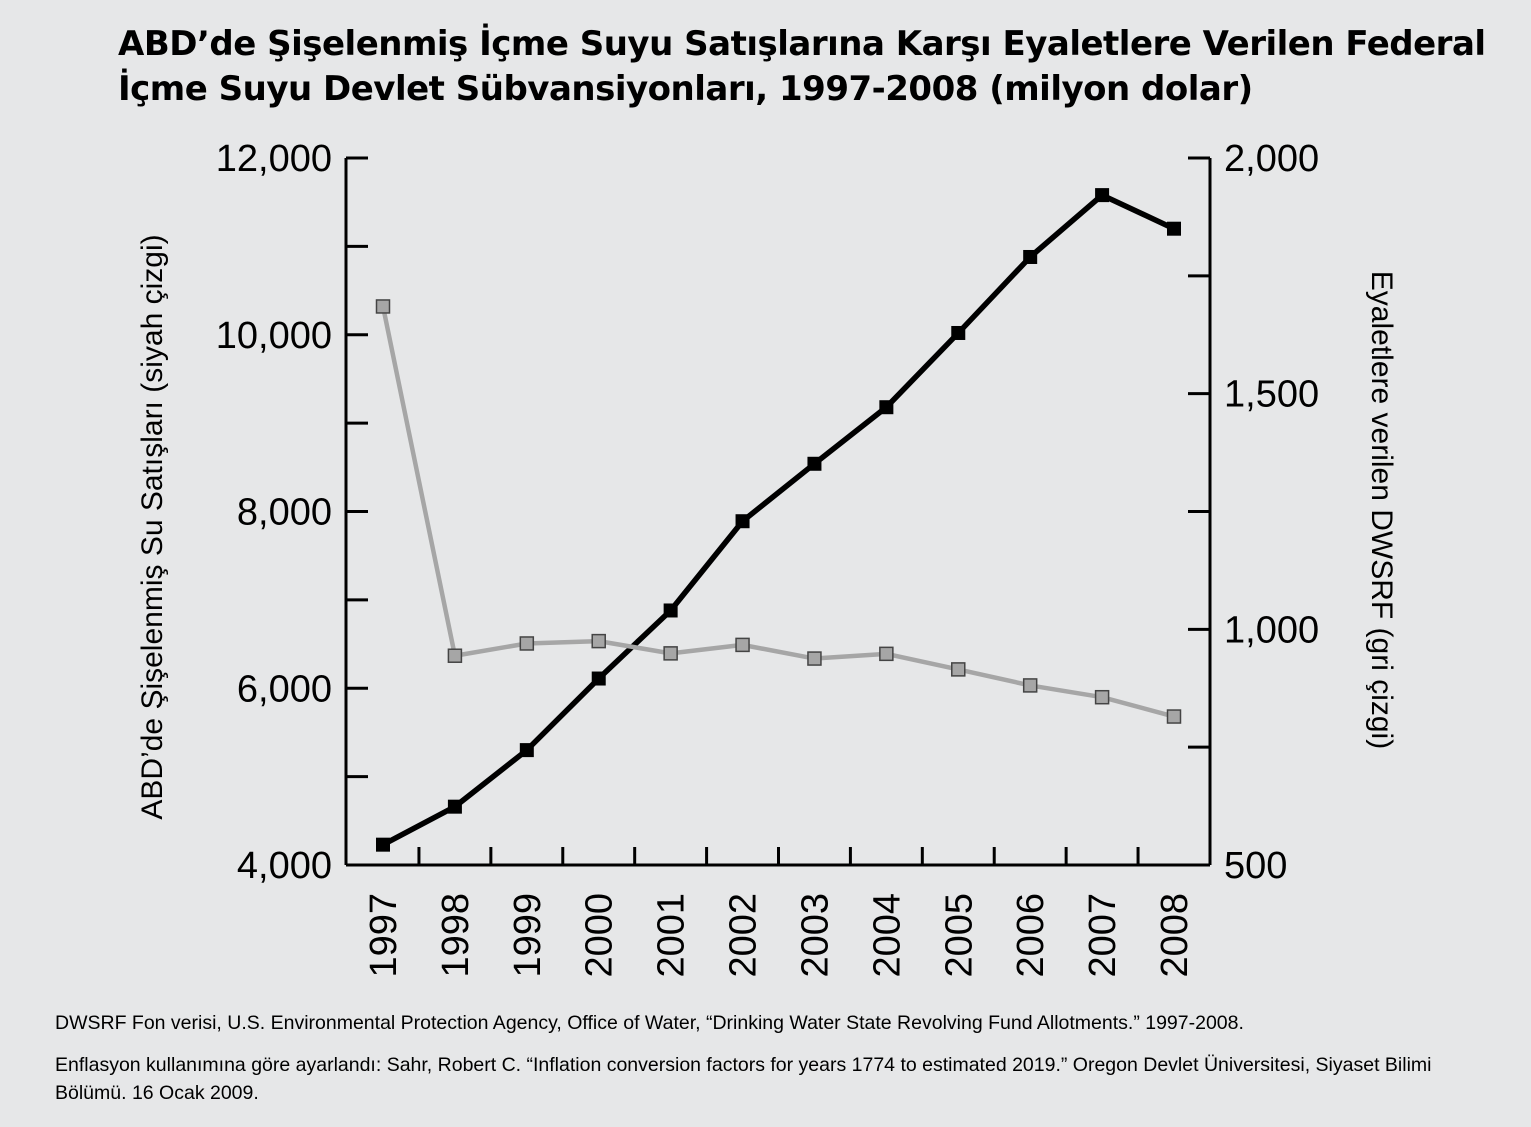  What do you see at coordinates (1255, 866) in the screenshot?
I see `right-tick-label: 500` at bounding box center [1255, 866].